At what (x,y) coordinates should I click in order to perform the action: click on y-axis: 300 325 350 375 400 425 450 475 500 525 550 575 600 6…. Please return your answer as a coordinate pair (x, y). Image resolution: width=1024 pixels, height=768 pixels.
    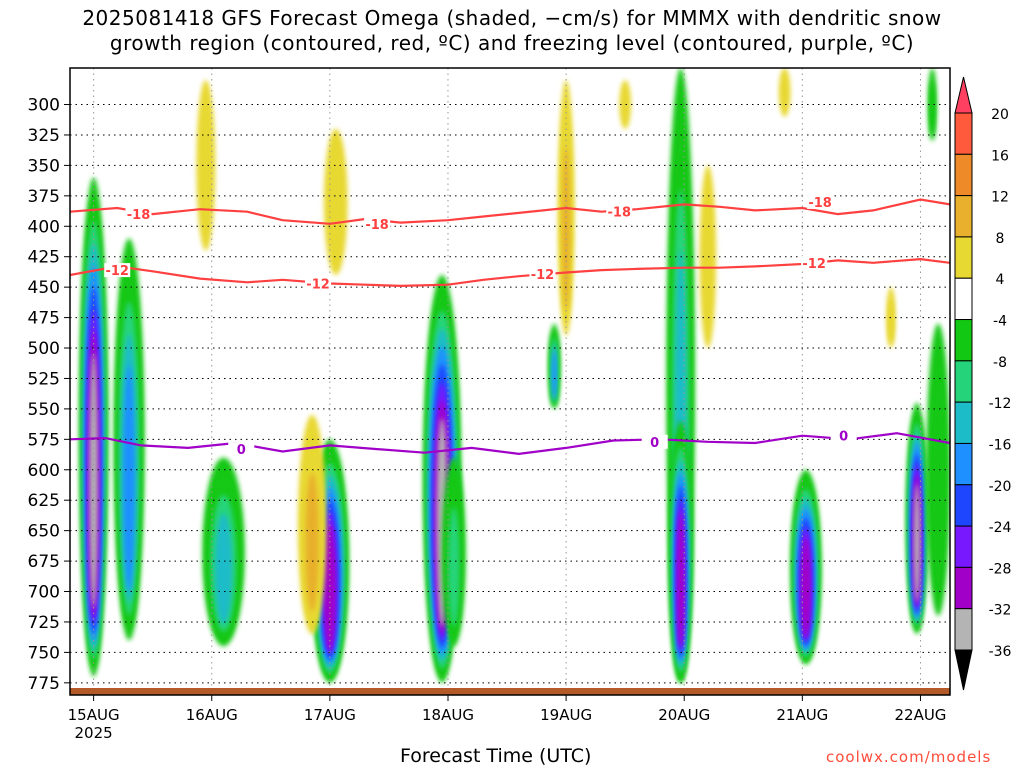
    Looking at the image, I should click on (49, 395).